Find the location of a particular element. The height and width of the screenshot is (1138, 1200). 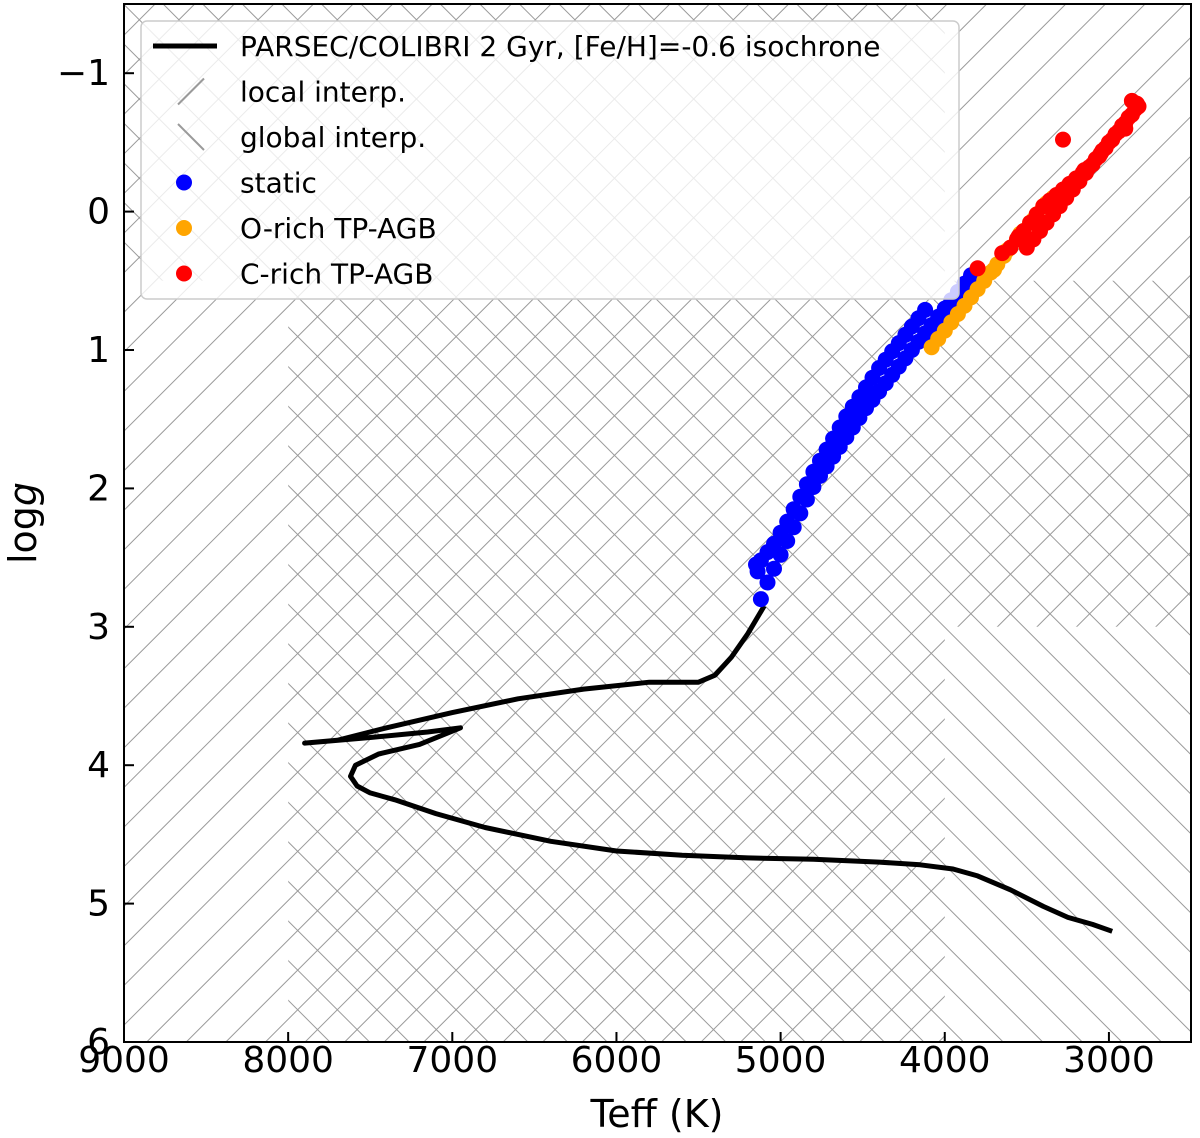

y-tick-label: 1 is located at coordinates (98, 350).